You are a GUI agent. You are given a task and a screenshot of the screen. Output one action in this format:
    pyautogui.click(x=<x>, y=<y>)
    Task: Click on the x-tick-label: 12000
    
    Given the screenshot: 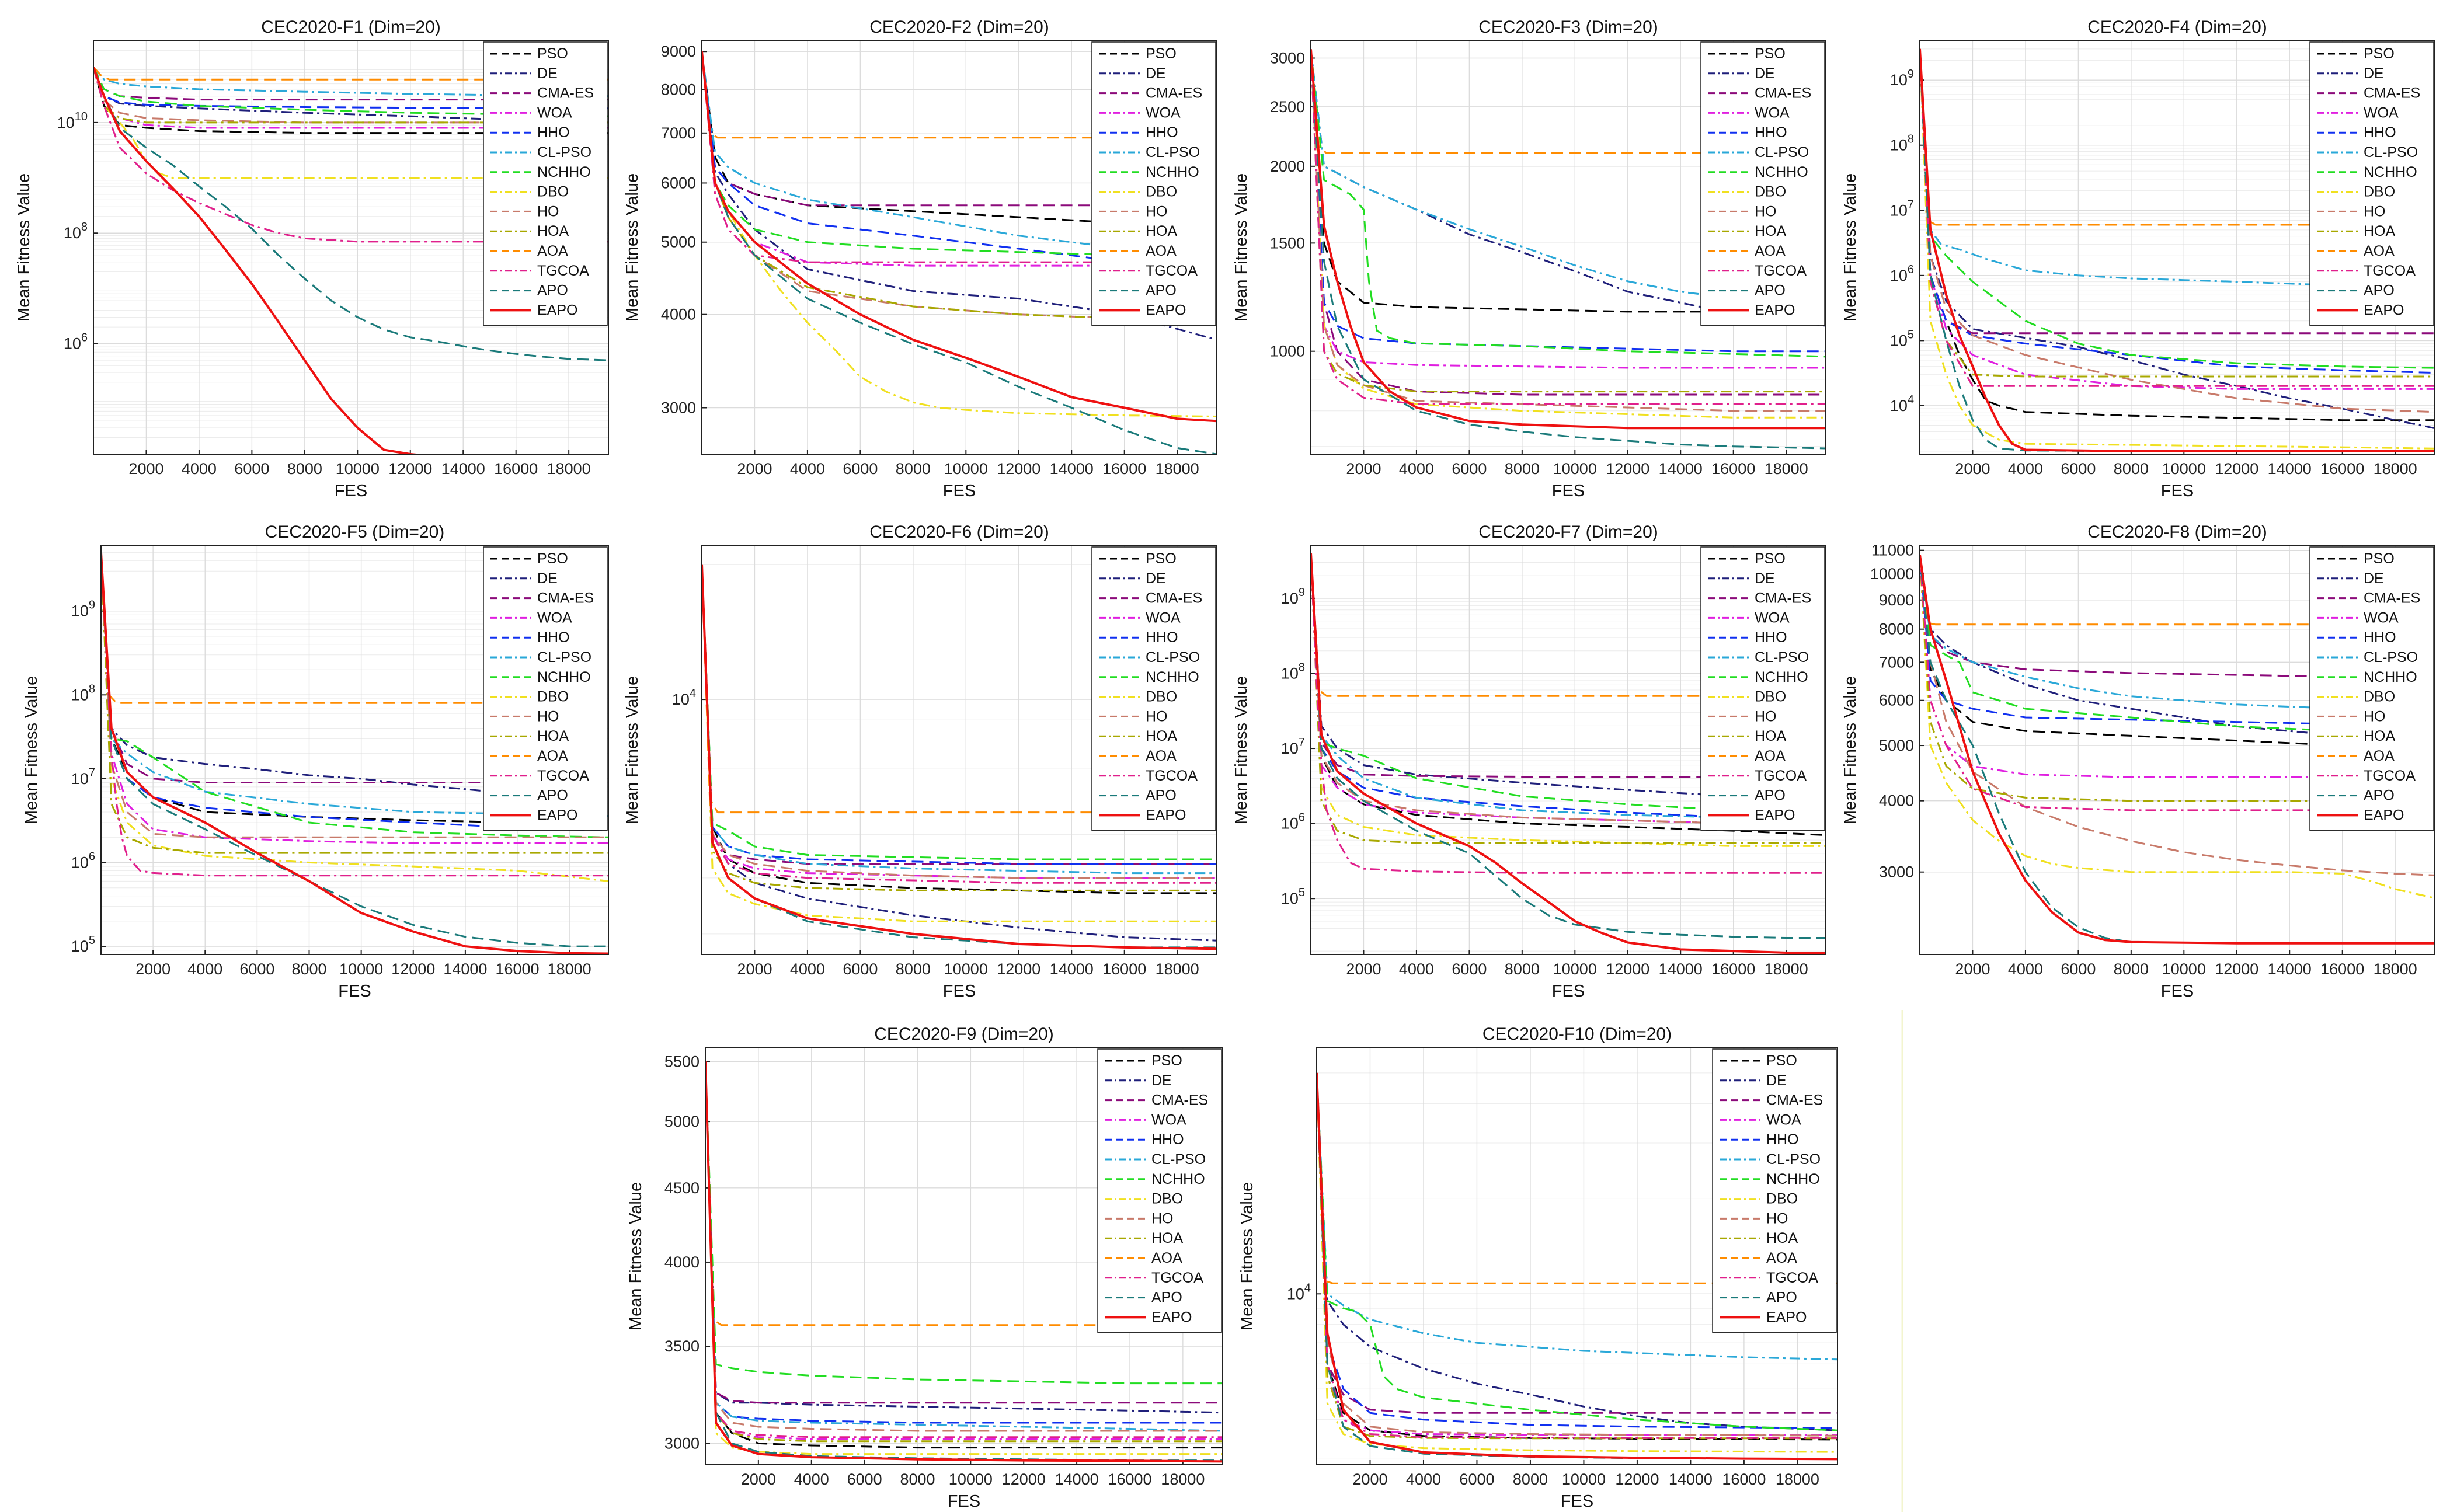 What is the action you would take?
    pyautogui.click(x=1637, y=1480)
    